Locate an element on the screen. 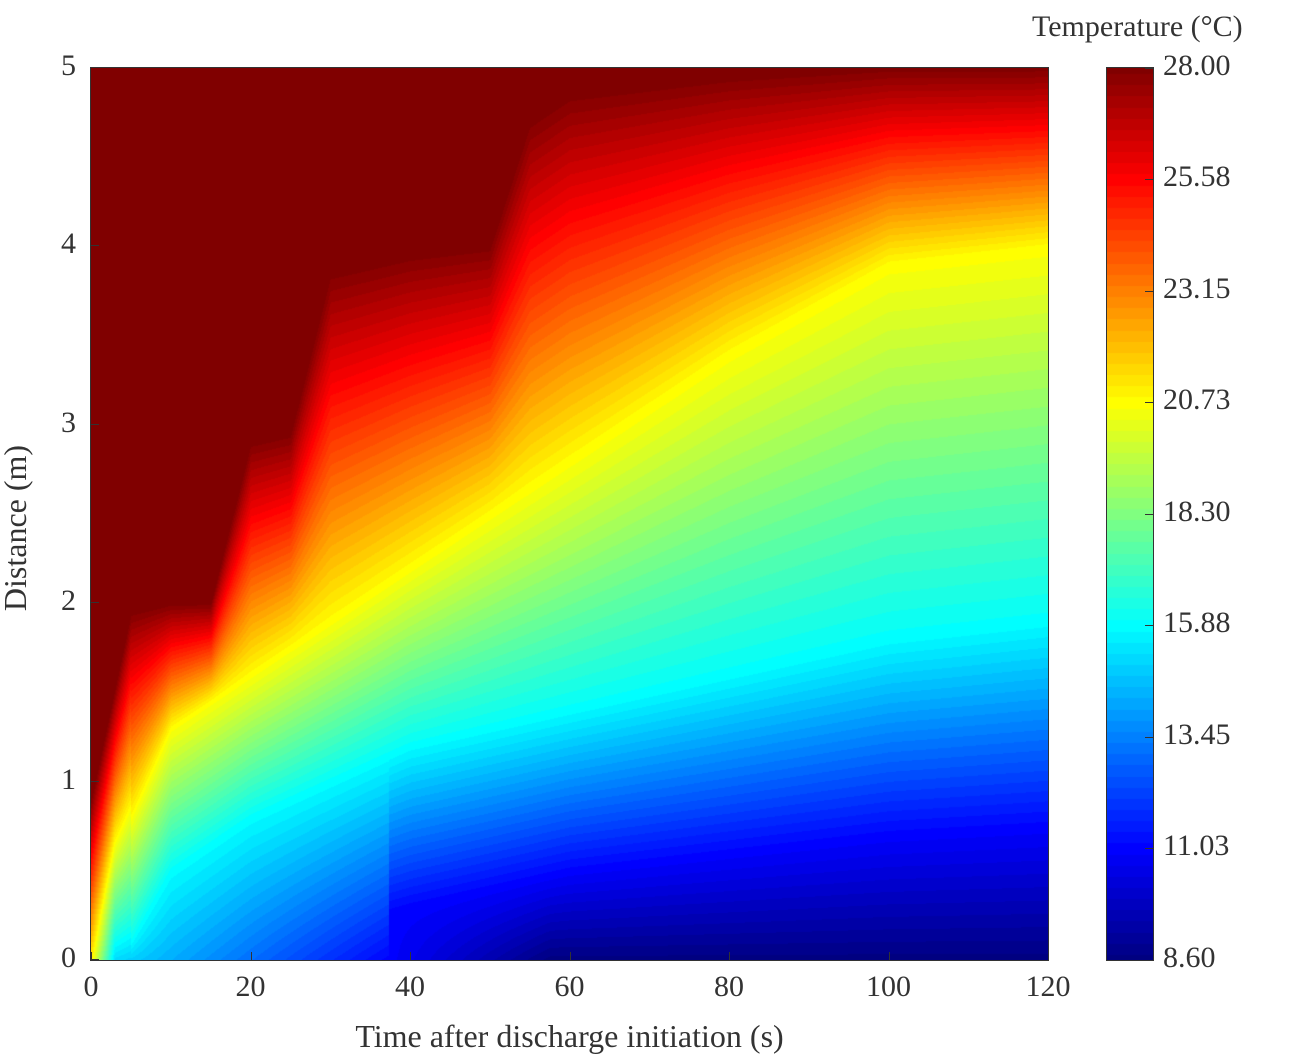 This screenshot has width=1293, height=1061. x-tick-label: 40 is located at coordinates (410, 986).